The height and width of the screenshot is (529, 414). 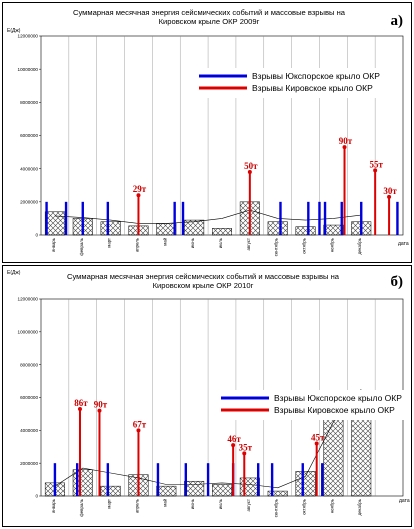 What do you see at coordinates (234, 439) in the screenshot?
I see `kirov-blast-label: 46т` at bounding box center [234, 439].